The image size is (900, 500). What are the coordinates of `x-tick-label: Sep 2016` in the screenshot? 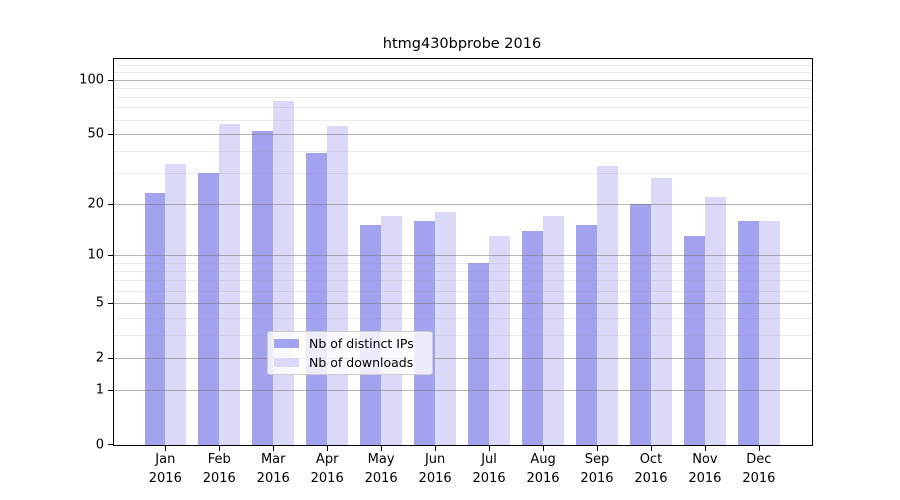 It's located at (597, 470).